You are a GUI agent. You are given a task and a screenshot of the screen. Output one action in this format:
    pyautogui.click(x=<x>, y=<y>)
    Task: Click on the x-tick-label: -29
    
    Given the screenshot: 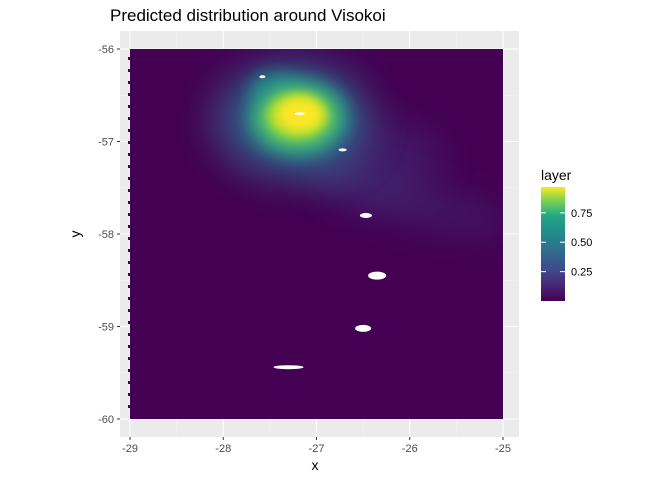 What is the action you would take?
    pyautogui.click(x=130, y=449)
    